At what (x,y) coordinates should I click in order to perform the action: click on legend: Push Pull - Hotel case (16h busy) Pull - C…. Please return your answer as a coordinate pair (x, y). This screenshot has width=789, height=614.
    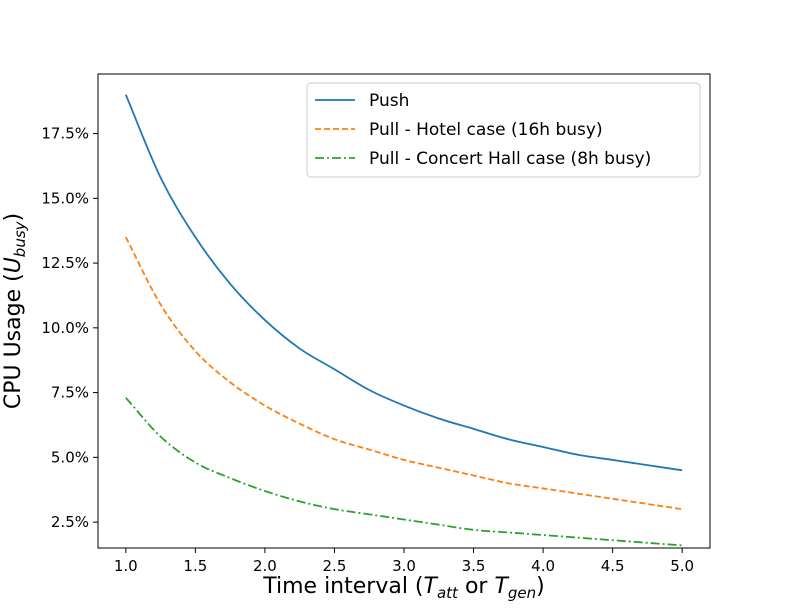
    Looking at the image, I should click on (503, 130).